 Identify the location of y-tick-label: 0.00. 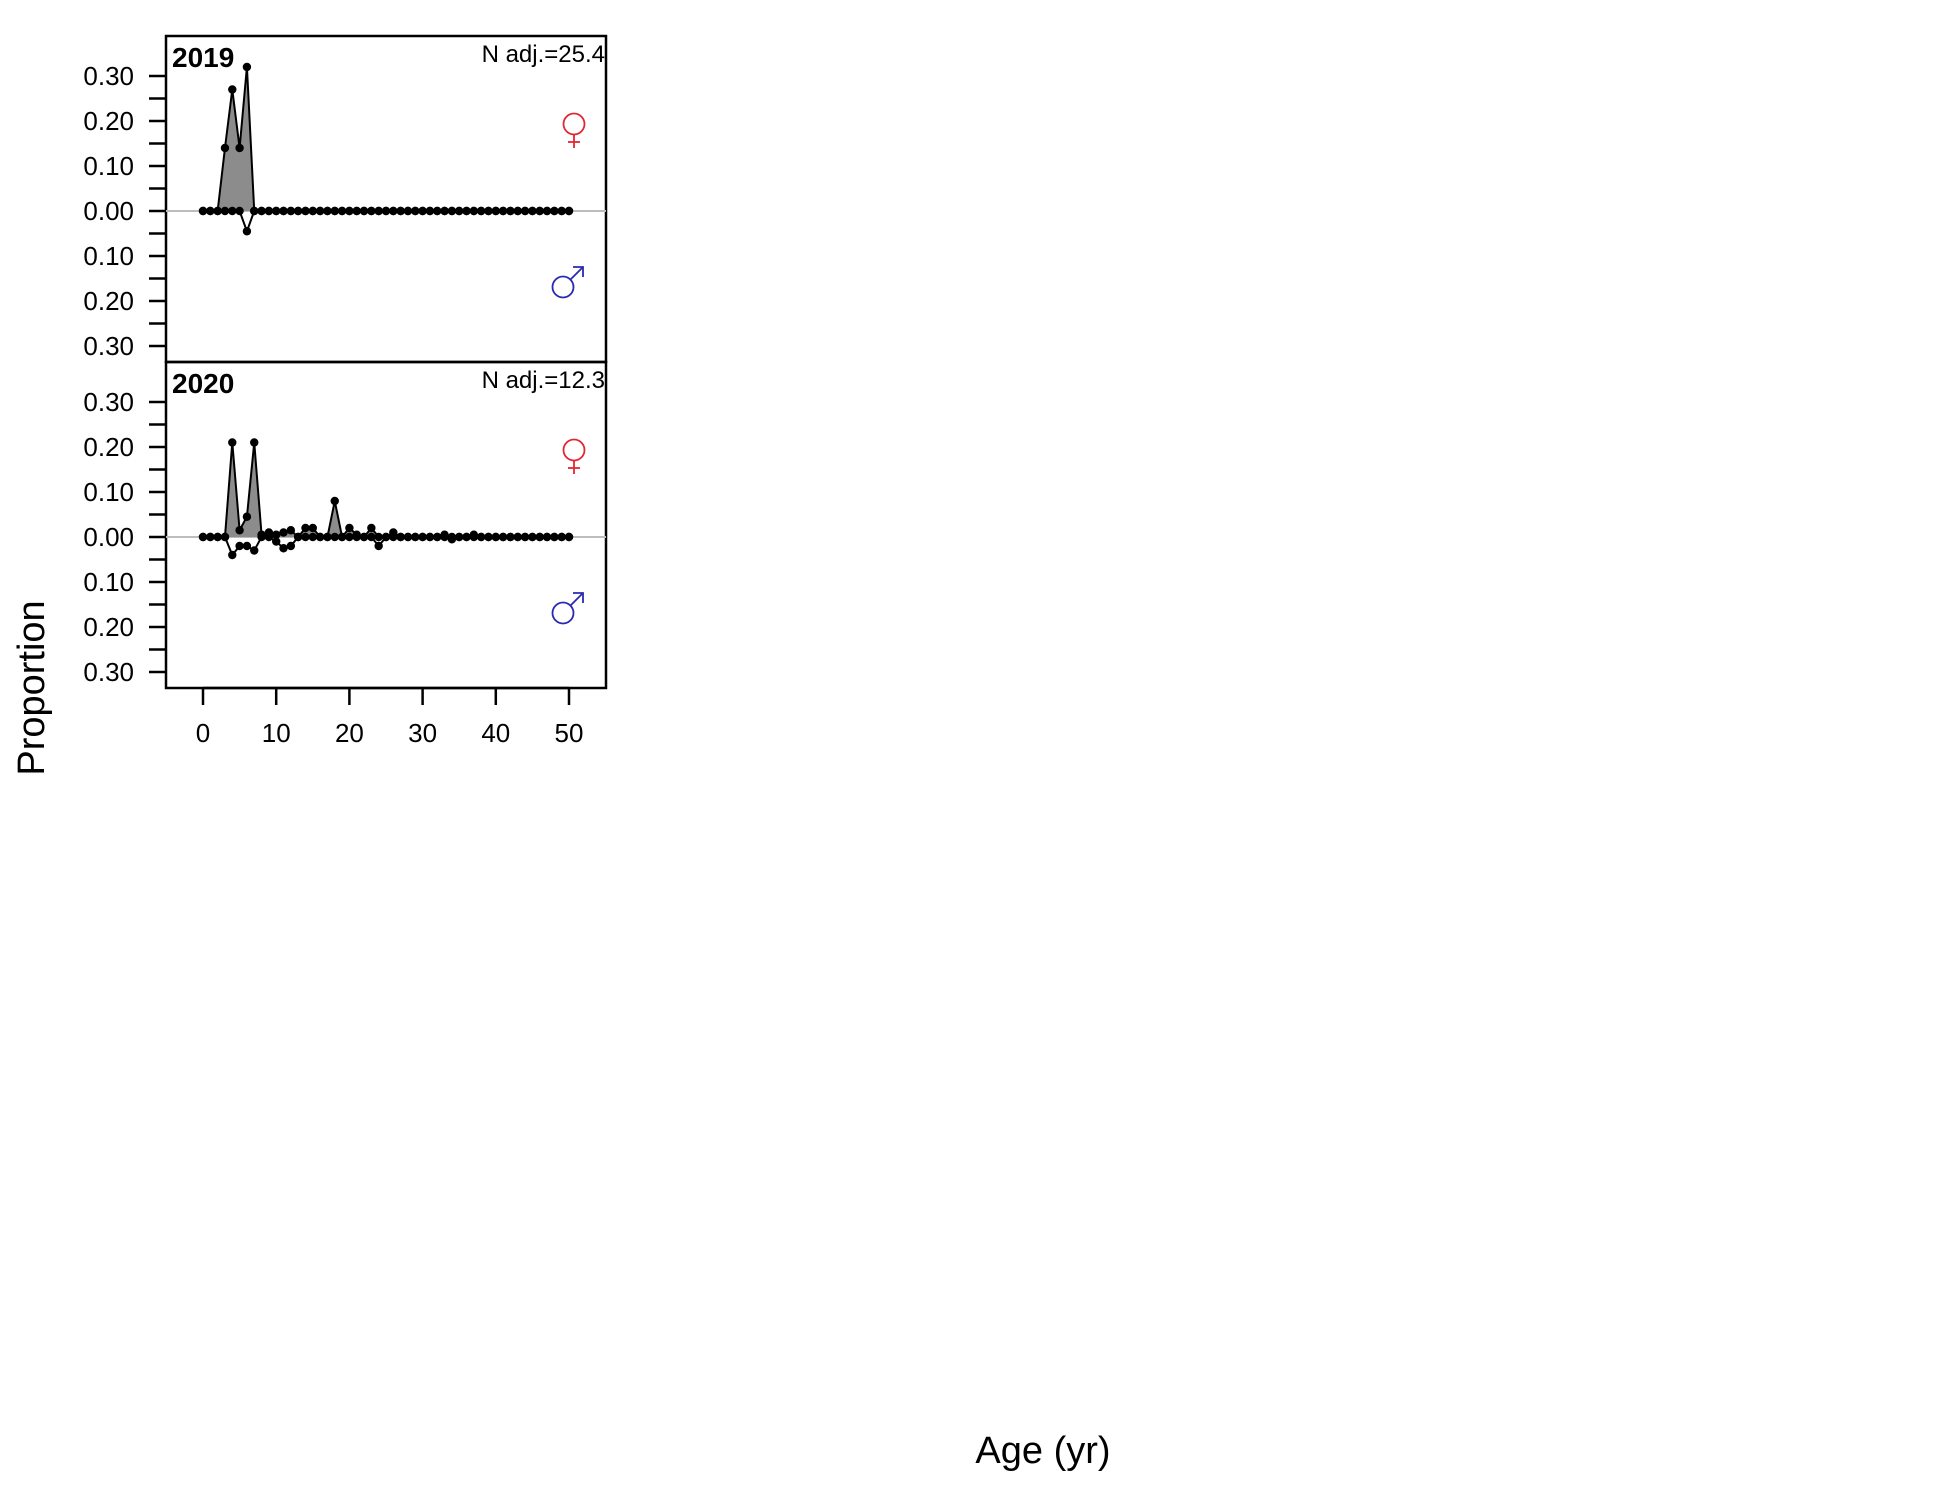
(108, 211).